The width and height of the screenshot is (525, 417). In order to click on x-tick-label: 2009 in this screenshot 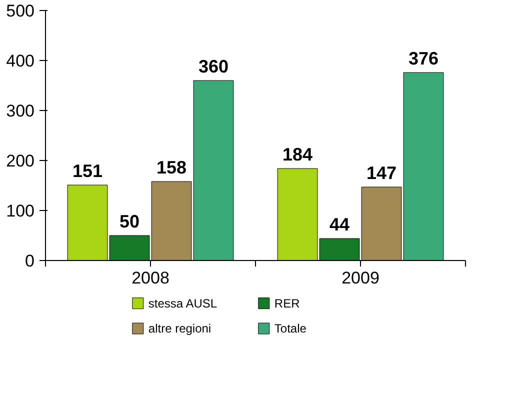, I will do `click(361, 278)`.